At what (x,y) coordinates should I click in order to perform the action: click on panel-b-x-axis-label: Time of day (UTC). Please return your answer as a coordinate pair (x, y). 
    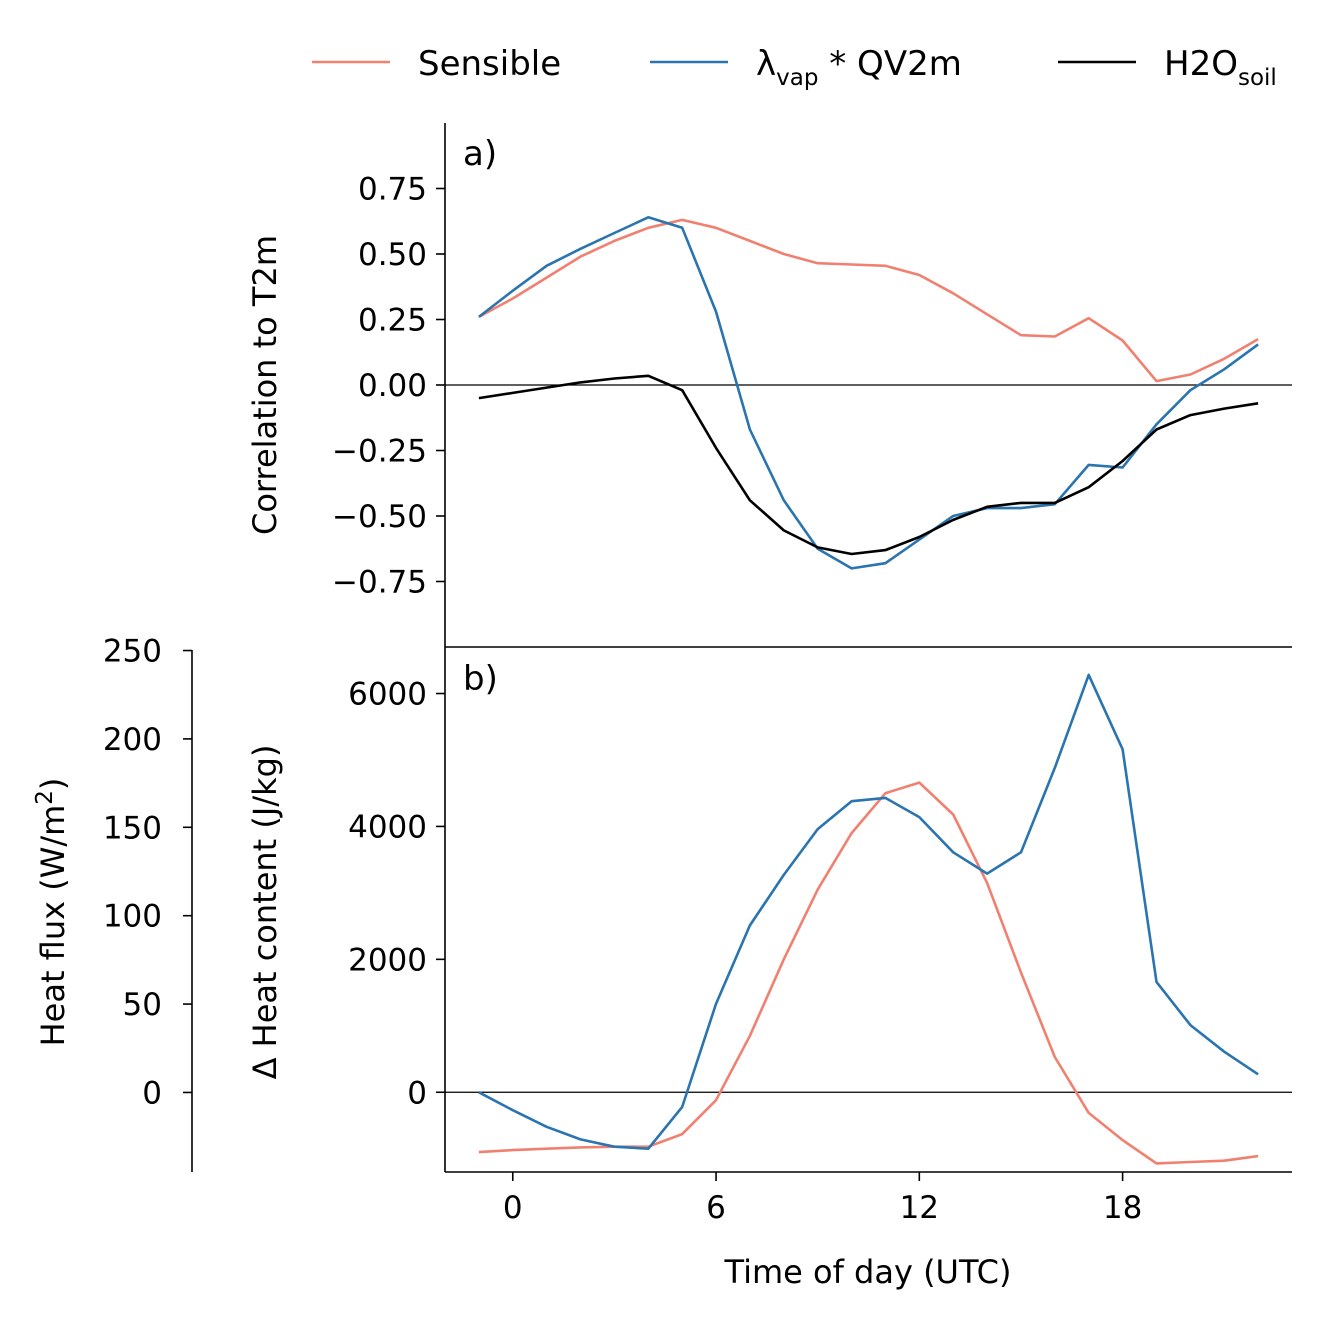
    Looking at the image, I should click on (868, 1272).